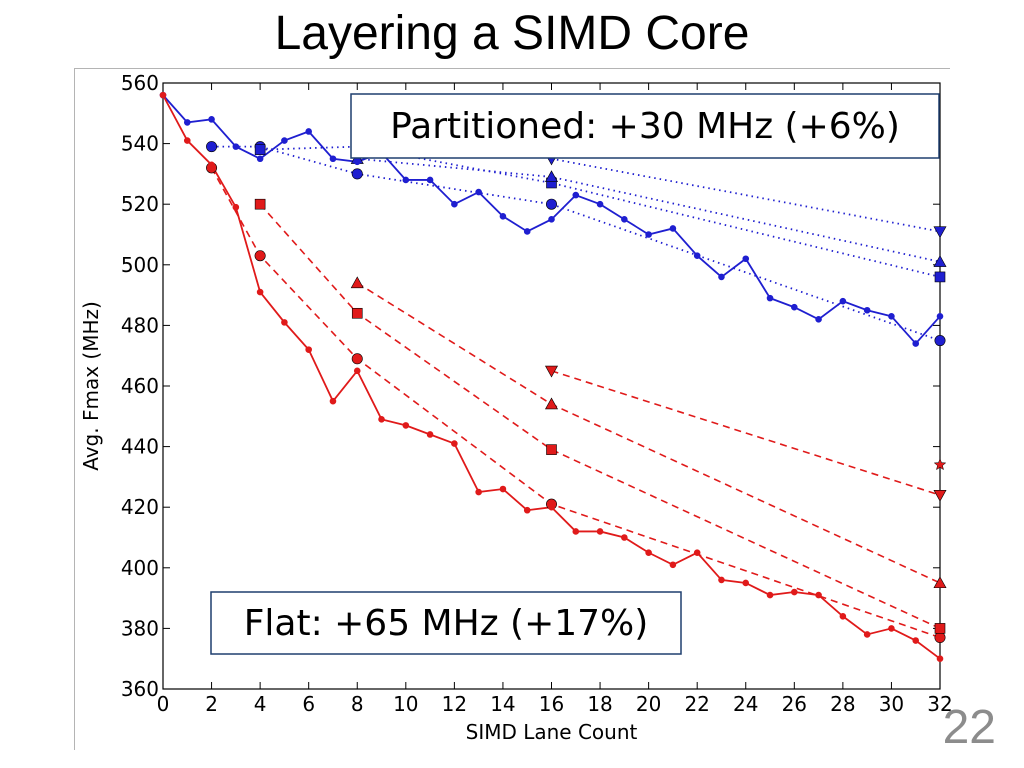 The image size is (1024, 768). What do you see at coordinates (260, 704) in the screenshot?
I see `x-tick-label: 4` at bounding box center [260, 704].